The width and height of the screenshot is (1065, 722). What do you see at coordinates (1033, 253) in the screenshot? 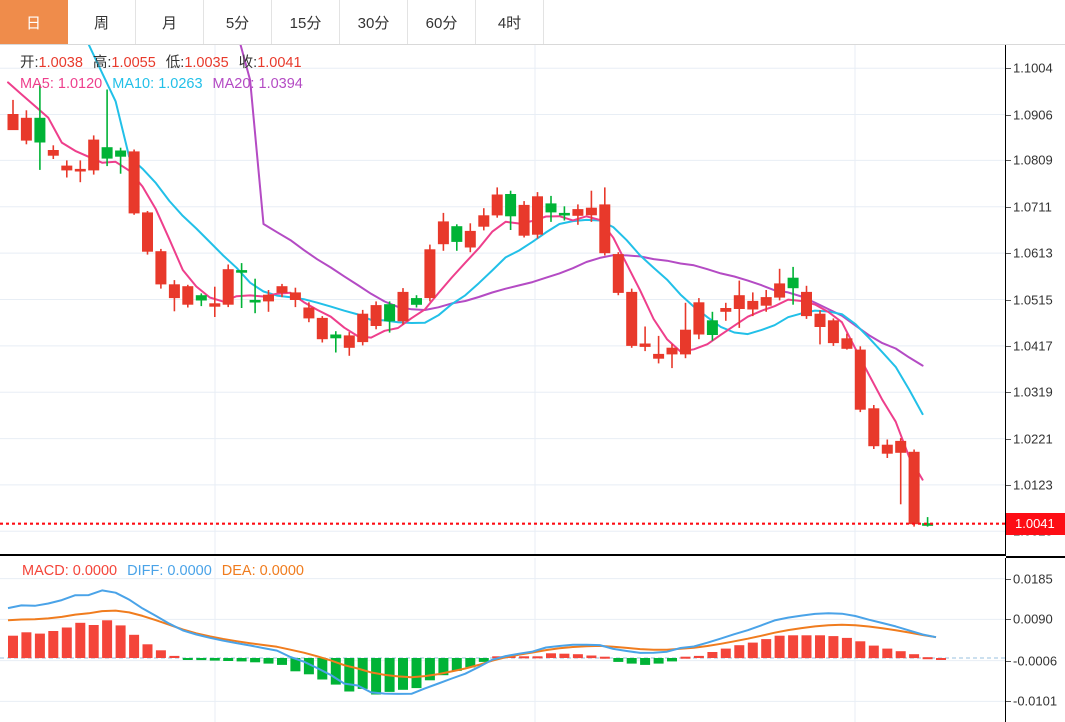
I see `price-axis-tick-label: 1.0613` at bounding box center [1033, 253].